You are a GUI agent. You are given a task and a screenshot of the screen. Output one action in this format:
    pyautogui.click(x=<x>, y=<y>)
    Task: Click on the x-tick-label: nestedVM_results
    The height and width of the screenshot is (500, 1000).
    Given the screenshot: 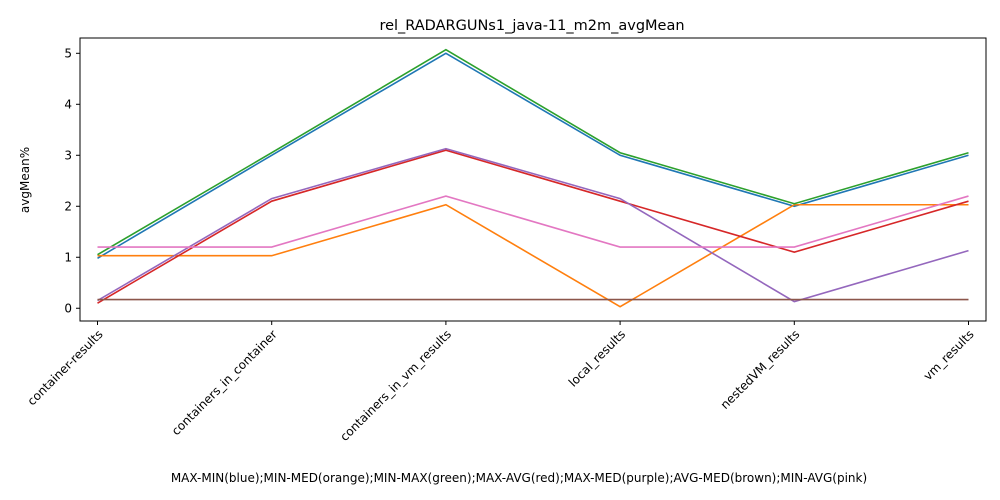 What is the action you would take?
    pyautogui.click(x=760, y=369)
    